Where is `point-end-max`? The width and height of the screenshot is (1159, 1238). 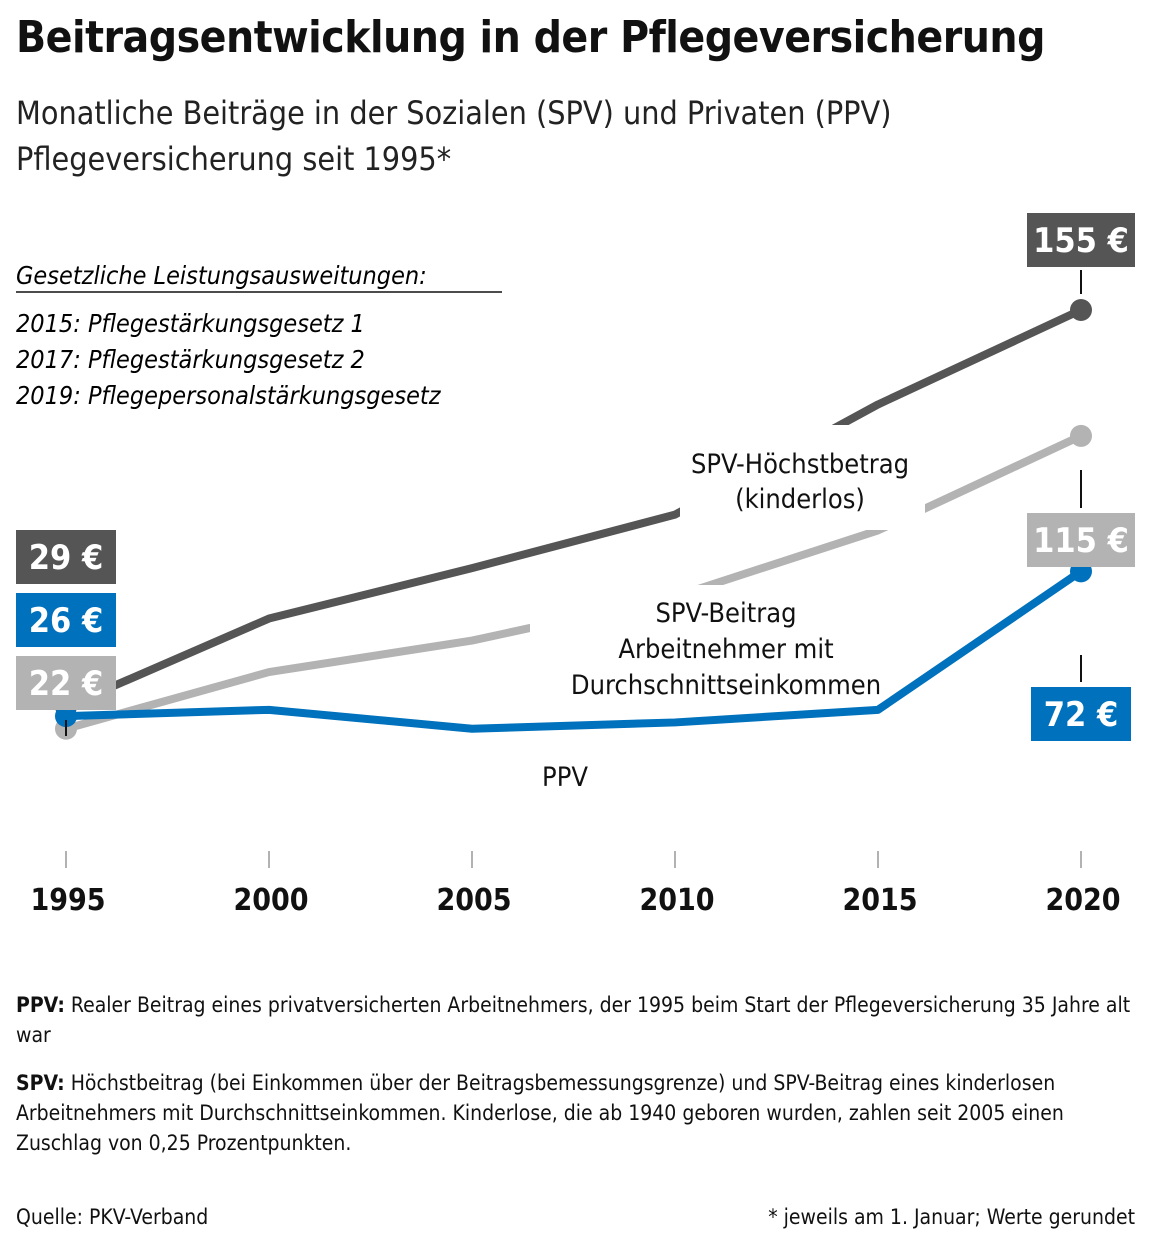
point-end-max is located at coordinates (1081, 310).